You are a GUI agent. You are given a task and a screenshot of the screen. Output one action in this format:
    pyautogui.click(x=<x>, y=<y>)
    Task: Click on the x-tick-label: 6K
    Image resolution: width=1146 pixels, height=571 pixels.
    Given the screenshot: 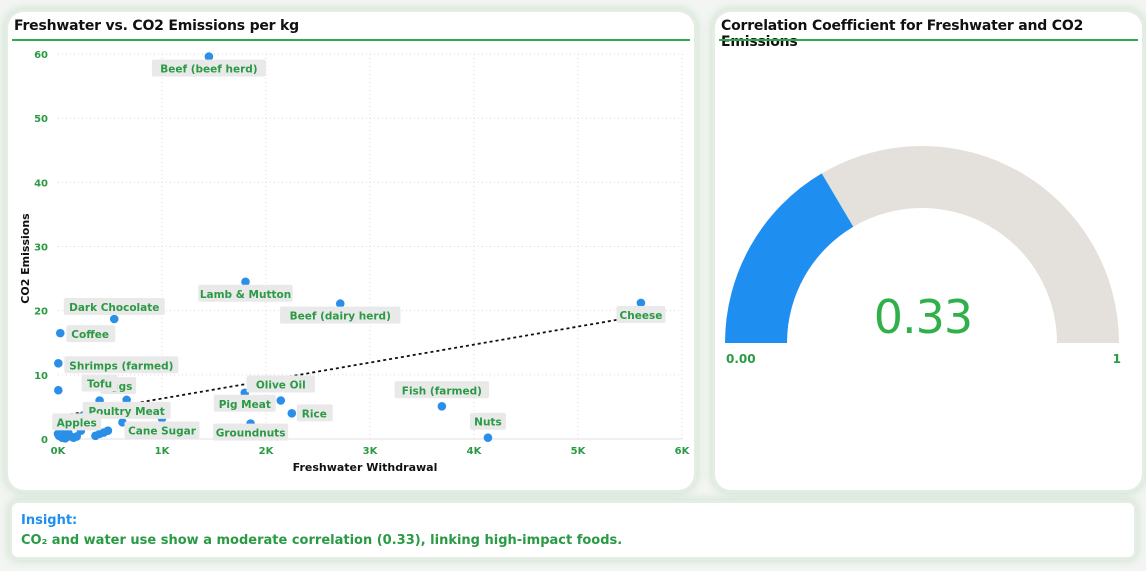 What is the action you would take?
    pyautogui.click(x=683, y=451)
    